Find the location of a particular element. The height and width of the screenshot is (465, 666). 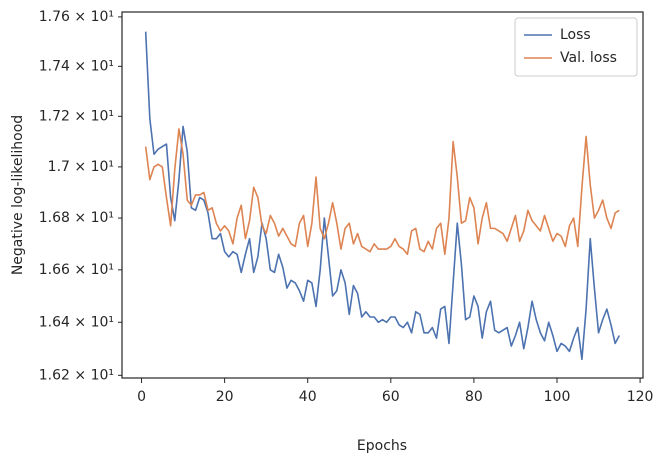

x-tick-label: 40 is located at coordinates (308, 397).